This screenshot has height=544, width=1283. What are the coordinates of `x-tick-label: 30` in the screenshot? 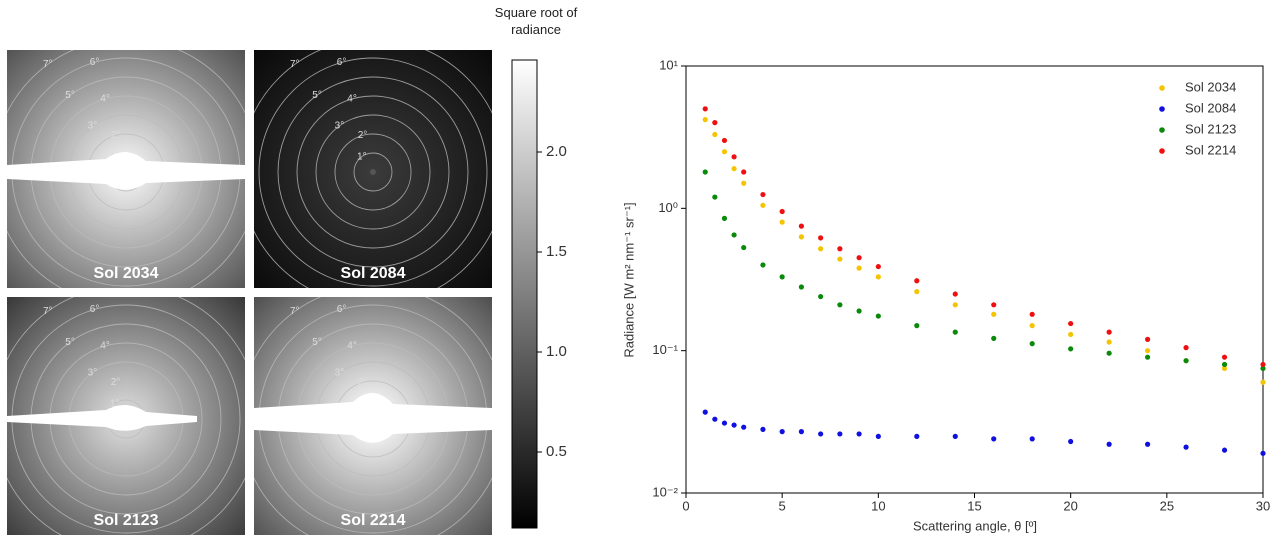 It's located at (1263, 505).